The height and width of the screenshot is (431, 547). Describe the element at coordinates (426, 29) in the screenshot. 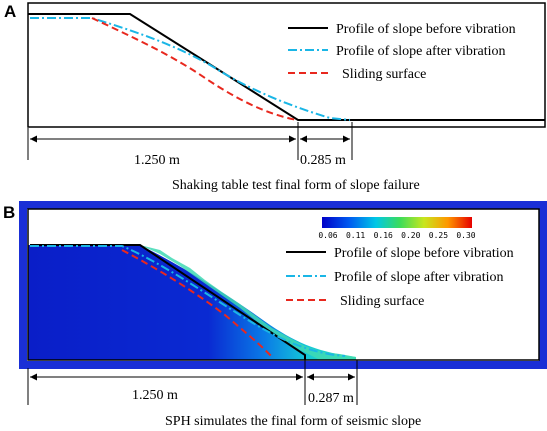

I see `panel-a-legend-before: Profile of slope before vibration` at that location.